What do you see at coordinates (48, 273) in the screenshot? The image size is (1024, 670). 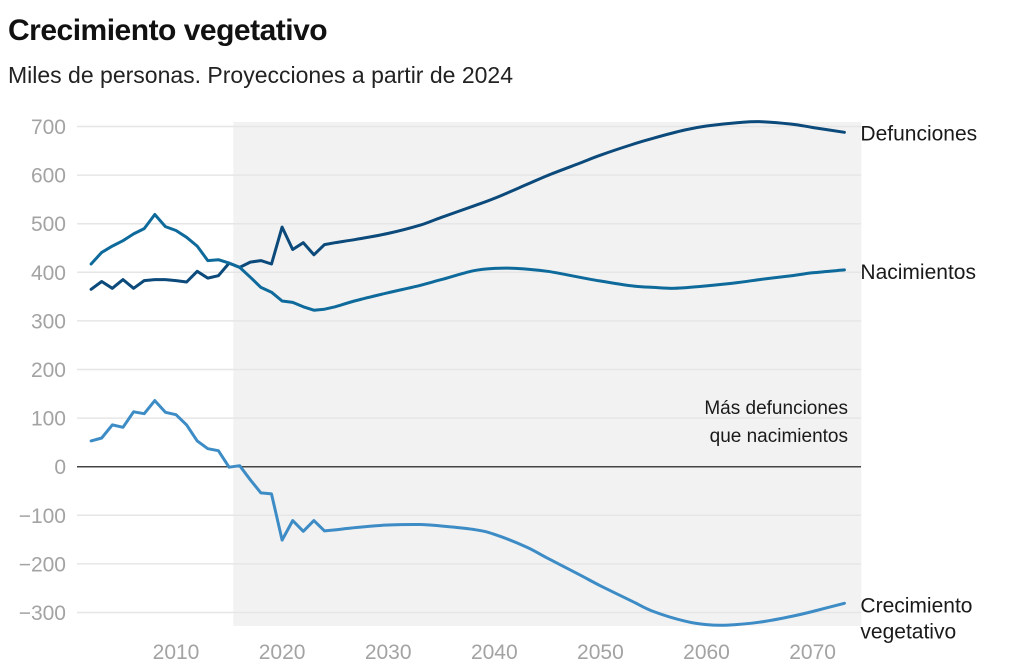 I see `y-tick-label: 400` at bounding box center [48, 273].